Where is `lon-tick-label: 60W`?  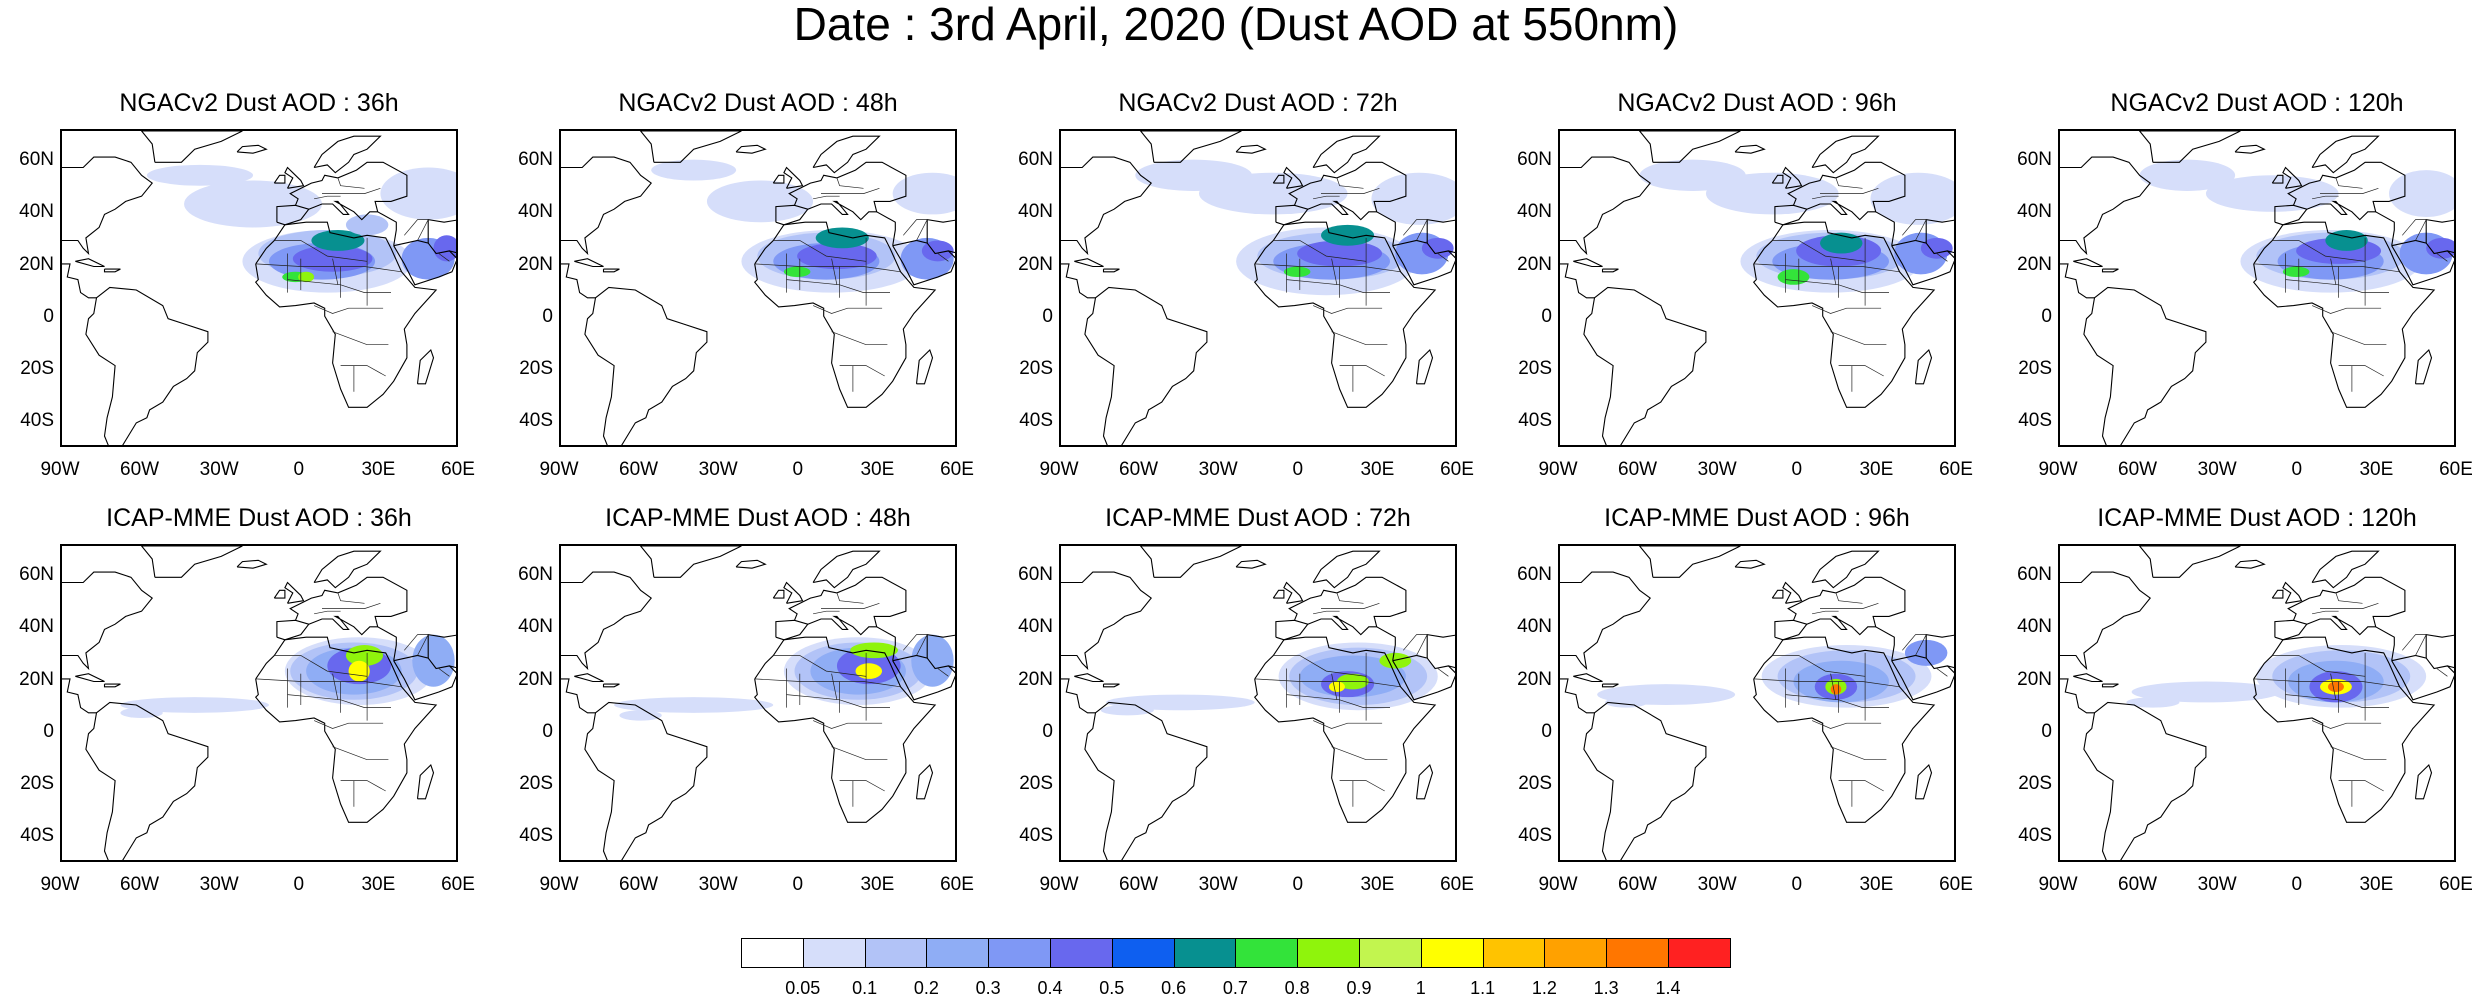
lon-tick-label: 60W is located at coordinates (639, 469).